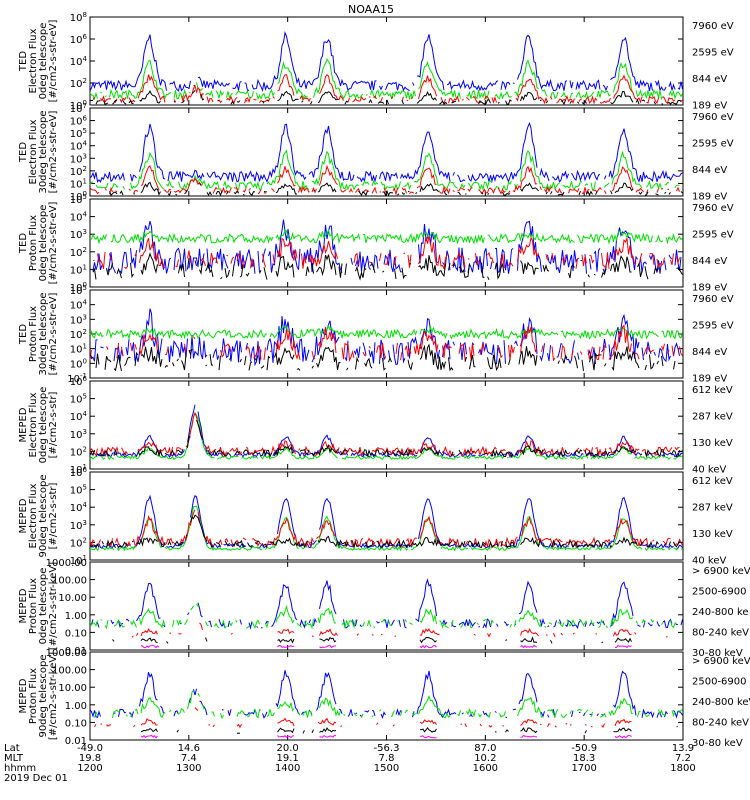 This screenshot has height=800, width=750. Describe the element at coordinates (719, 682) in the screenshot. I see `legend-2500-6900: 2500-6900` at that location.